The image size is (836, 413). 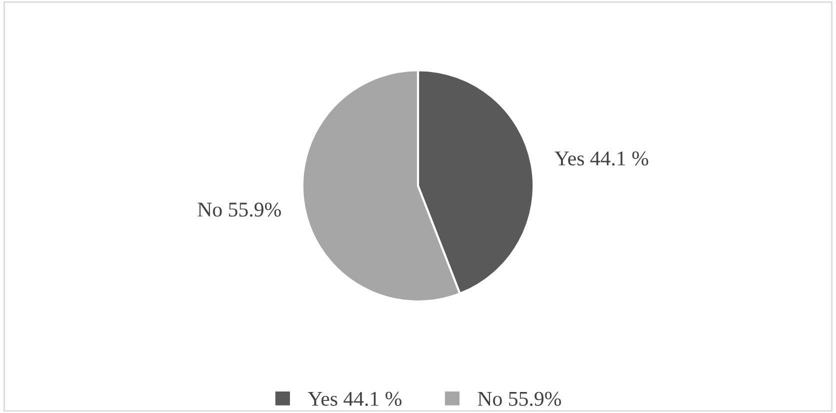 What do you see at coordinates (601, 158) in the screenshot?
I see `slice-label: Yes 44.1 %` at bounding box center [601, 158].